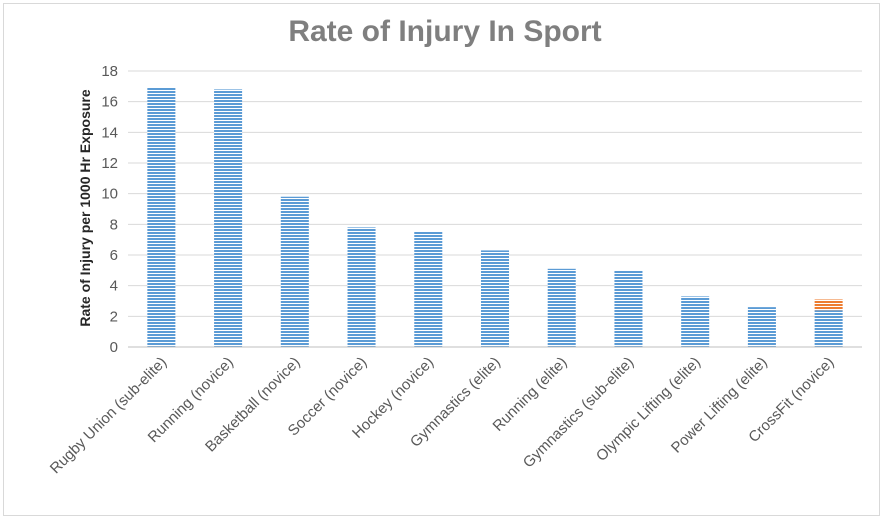  Describe the element at coordinates (114, 255) in the screenshot. I see `y-tick-label: 6` at that location.